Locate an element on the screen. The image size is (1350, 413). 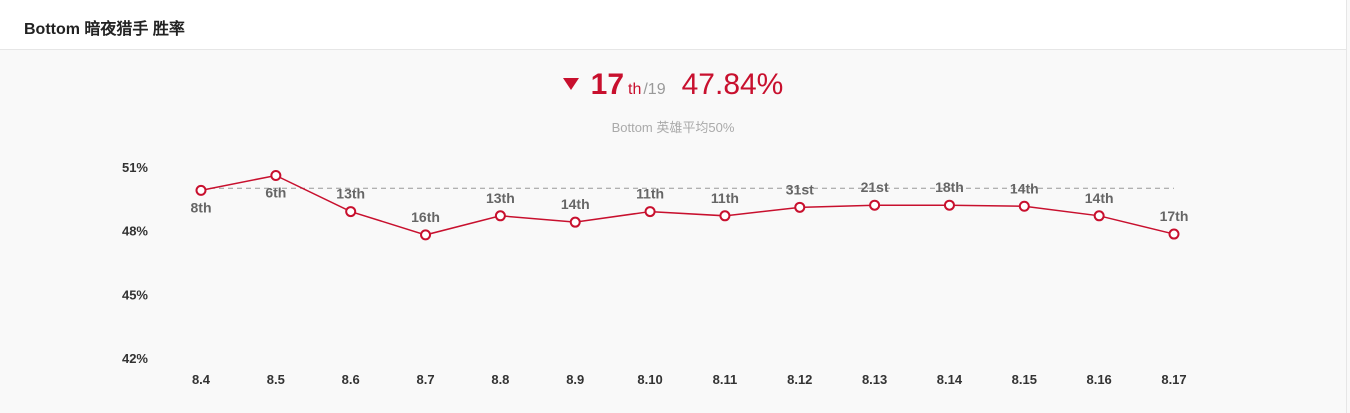
y-tick-label: 51% is located at coordinates (135, 167).